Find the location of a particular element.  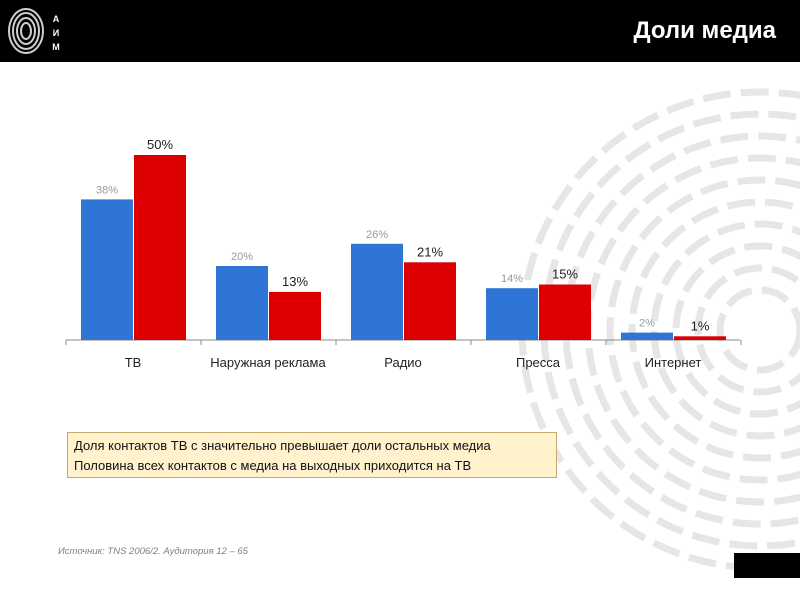

corner-block is located at coordinates (767, 565).